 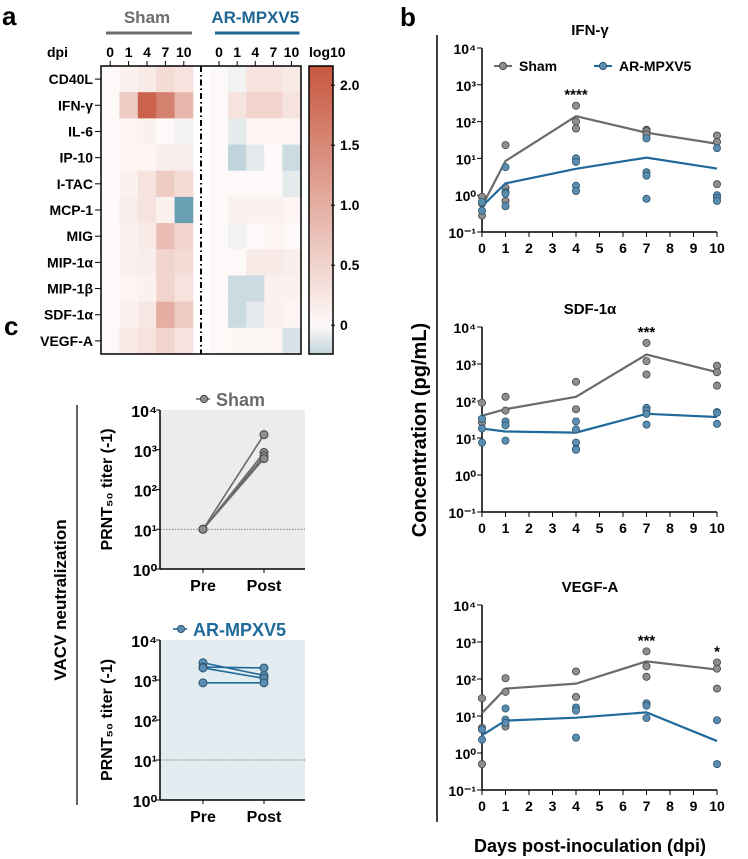 What do you see at coordinates (717, 806) in the screenshot?
I see `x-tick-label: 10` at bounding box center [717, 806].